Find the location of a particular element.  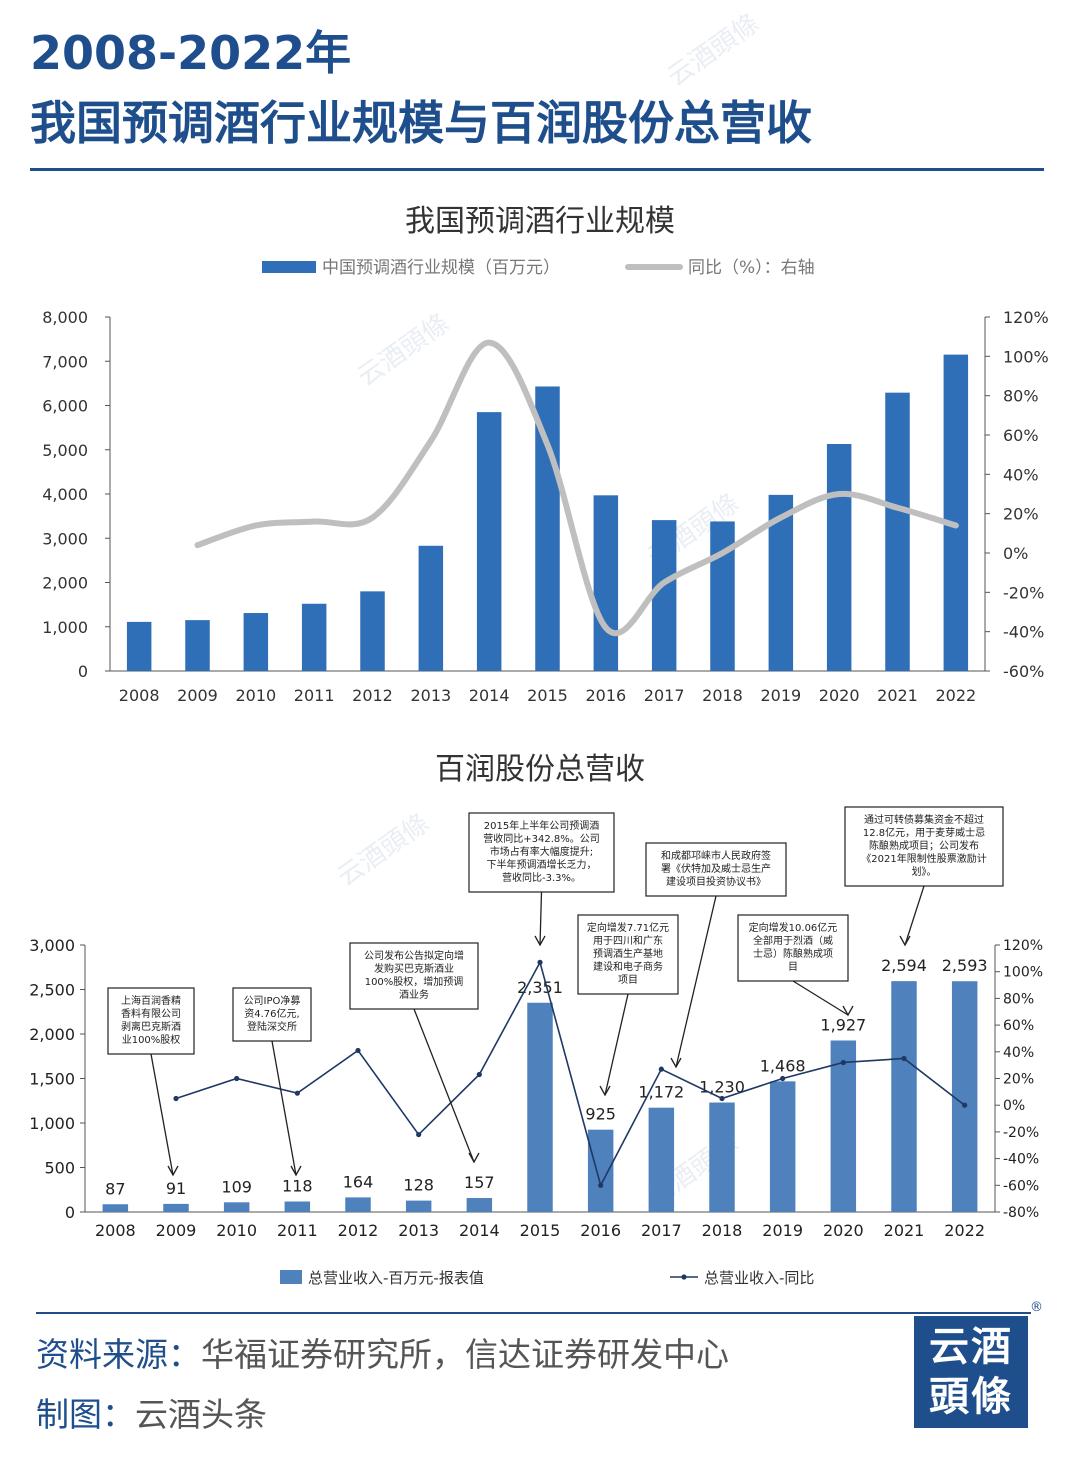

chart-title: 我国预调酒行业规模 is located at coordinates (540, 221).